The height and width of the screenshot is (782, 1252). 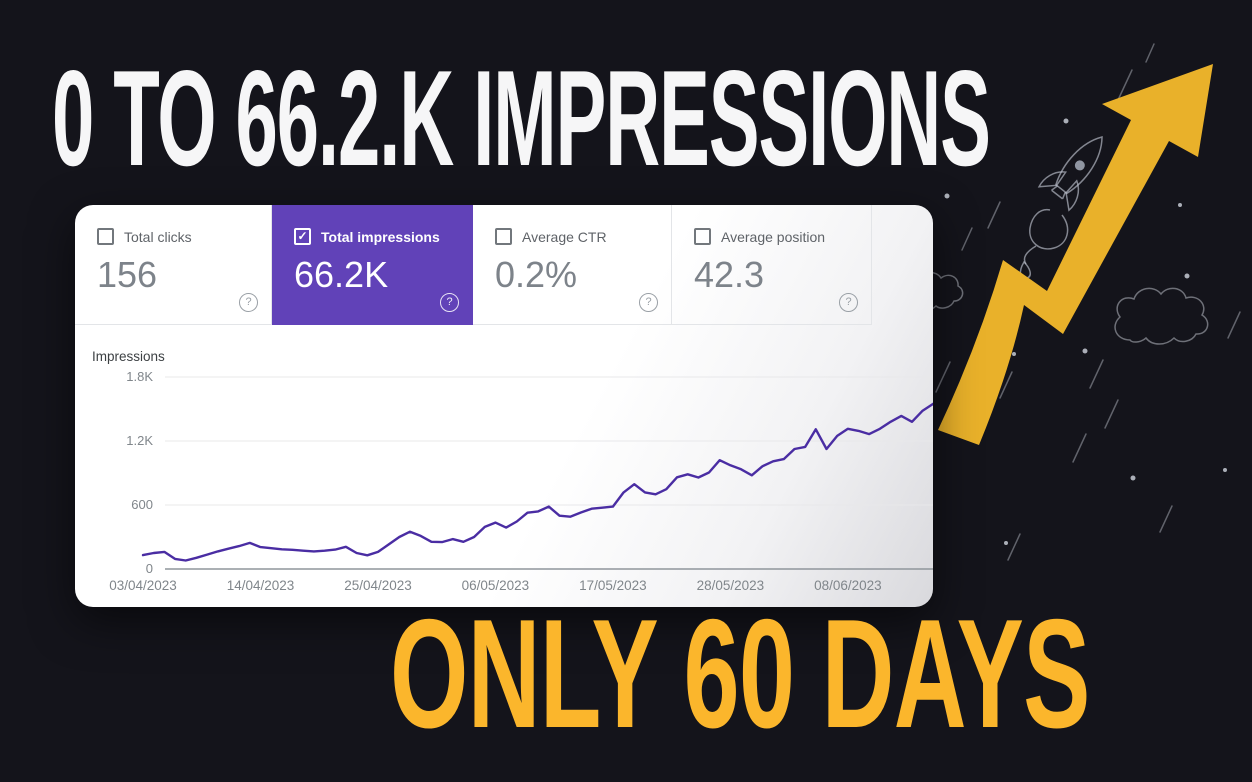 I want to click on headline-top: 0 TO 66.2.K IMPRESSIONS, so click(x=521, y=118).